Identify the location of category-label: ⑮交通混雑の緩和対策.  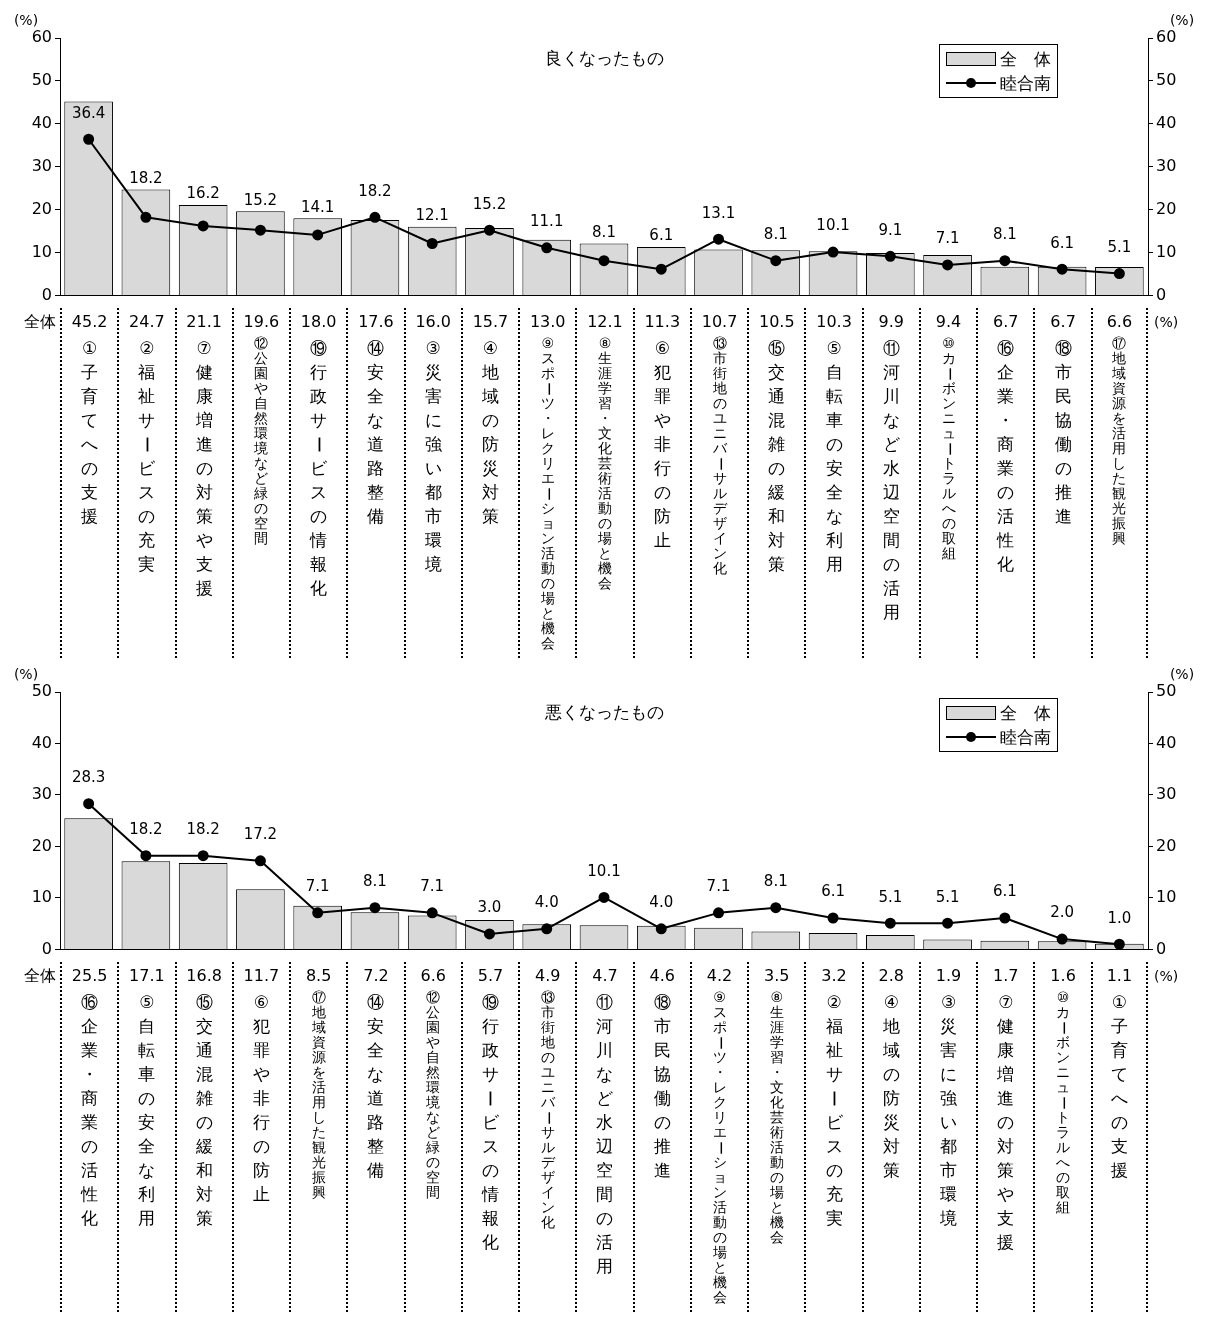
(204, 1110).